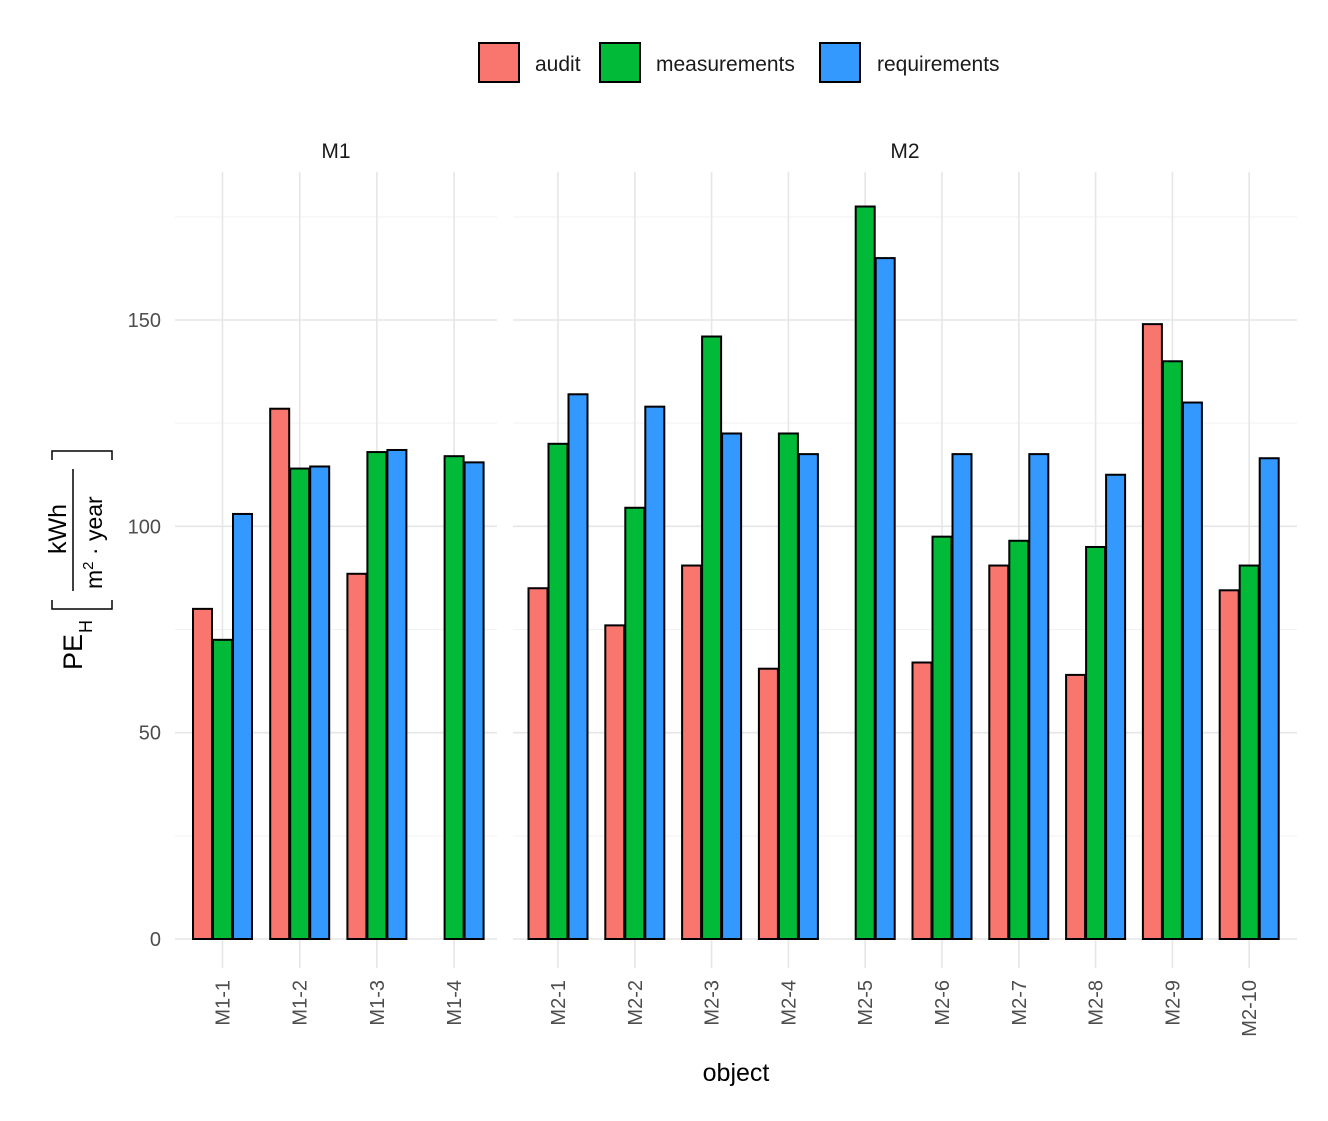 This screenshot has height=1121, width=1328. What do you see at coordinates (559, 1003) in the screenshot?
I see `x-tick-label: M2-1` at bounding box center [559, 1003].